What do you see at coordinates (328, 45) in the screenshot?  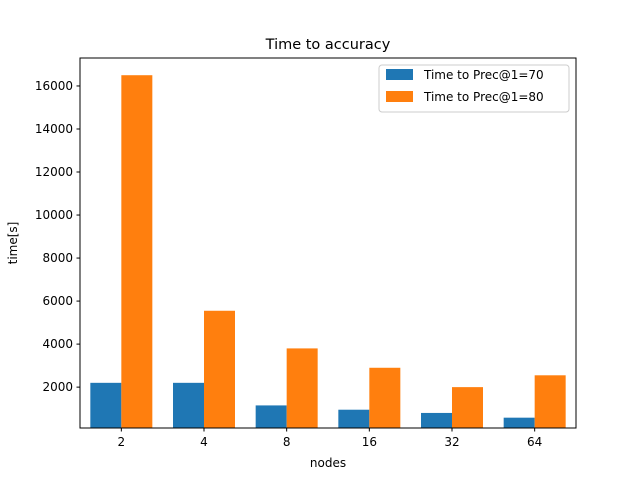 I see `chart-title: Time to accuracy` at bounding box center [328, 45].